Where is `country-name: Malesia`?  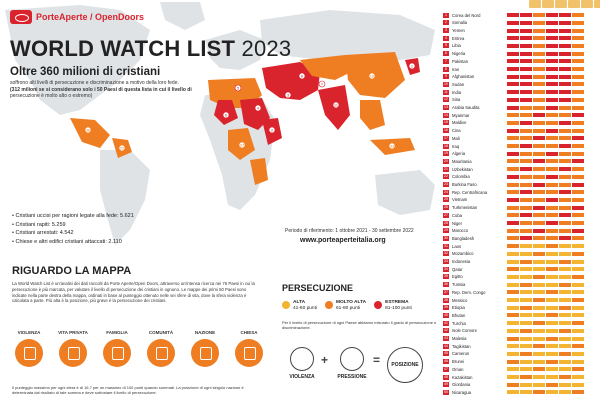
country-name: Malesia is located at coordinates (459, 339).